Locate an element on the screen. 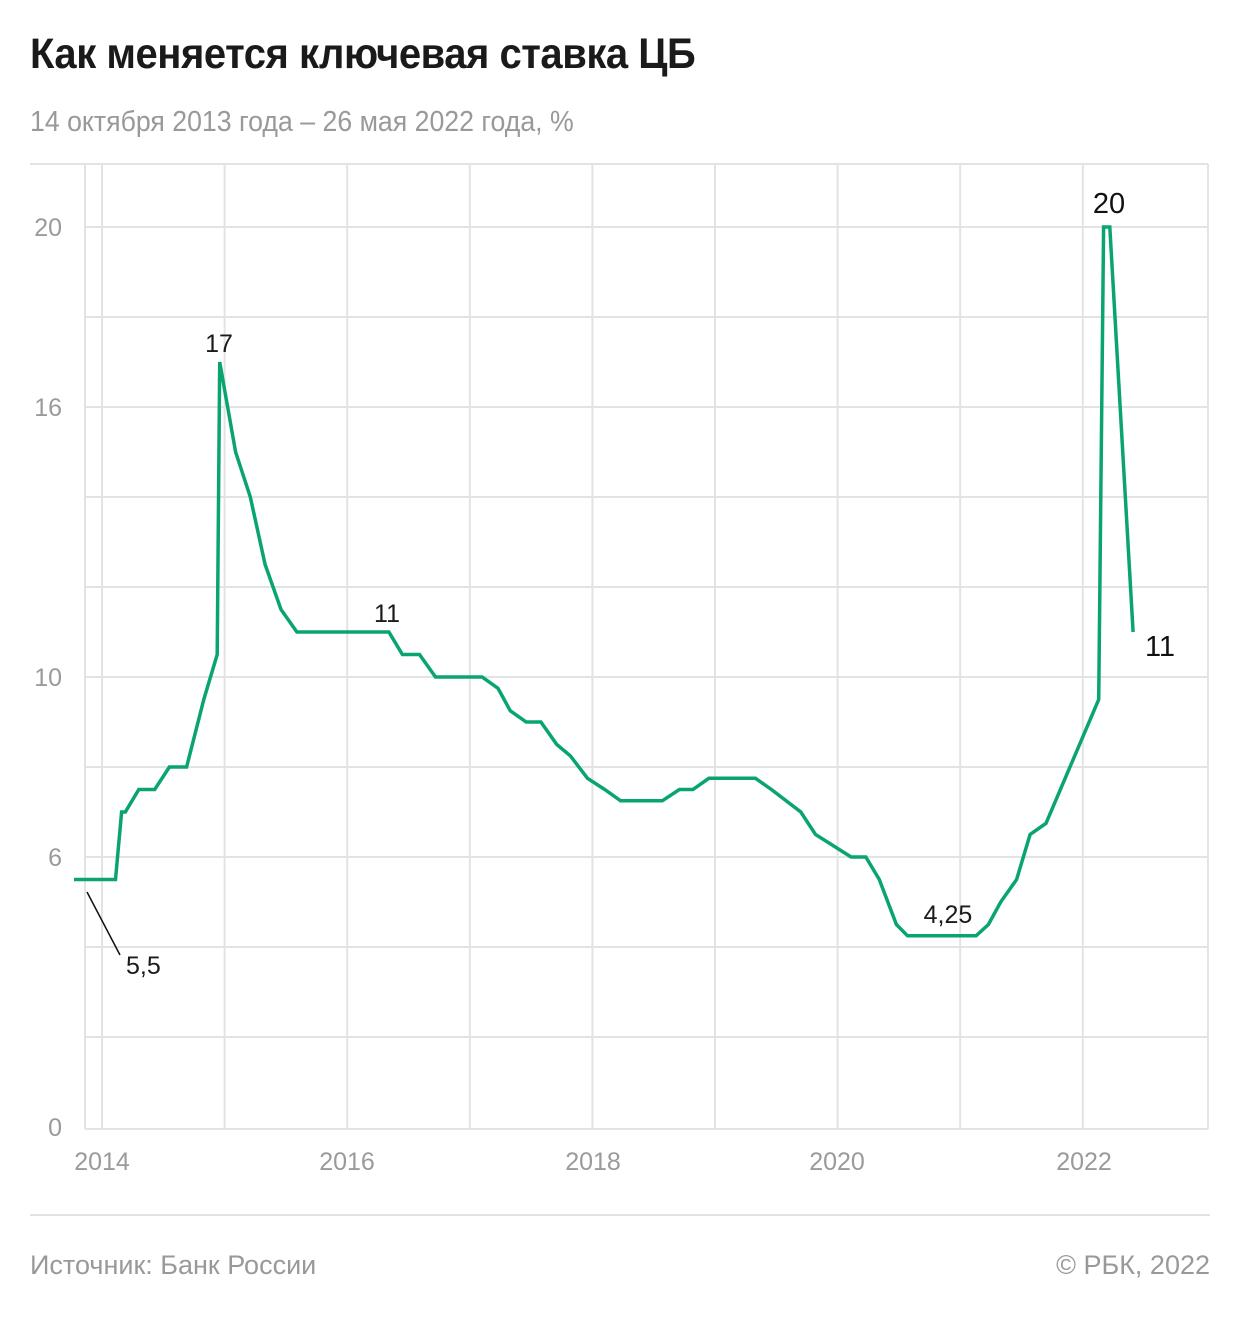 The width and height of the screenshot is (1240, 1326). y-tick-label: 10 is located at coordinates (48, 678).